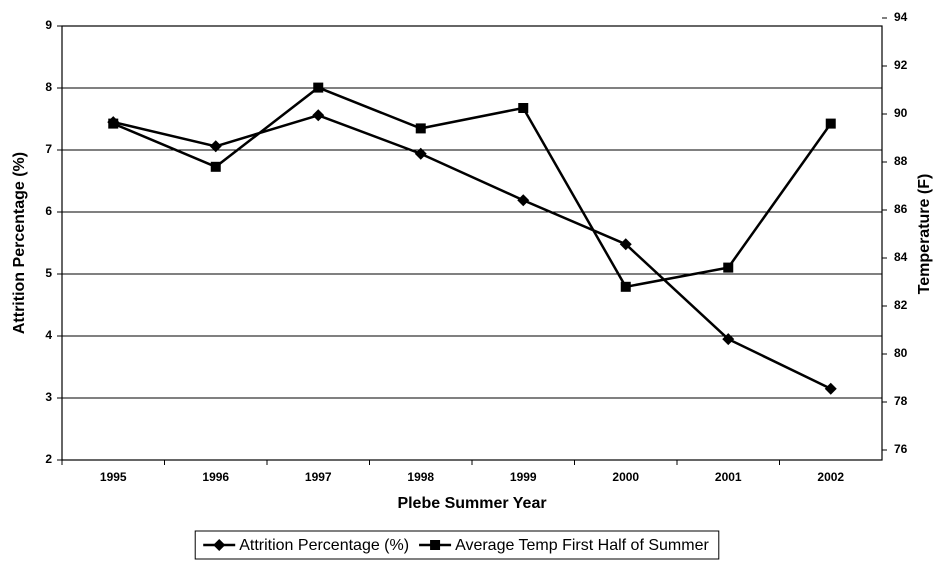 This screenshot has height=561, width=935. What do you see at coordinates (728, 477) in the screenshot?
I see `x-tick-label: 2001` at bounding box center [728, 477].